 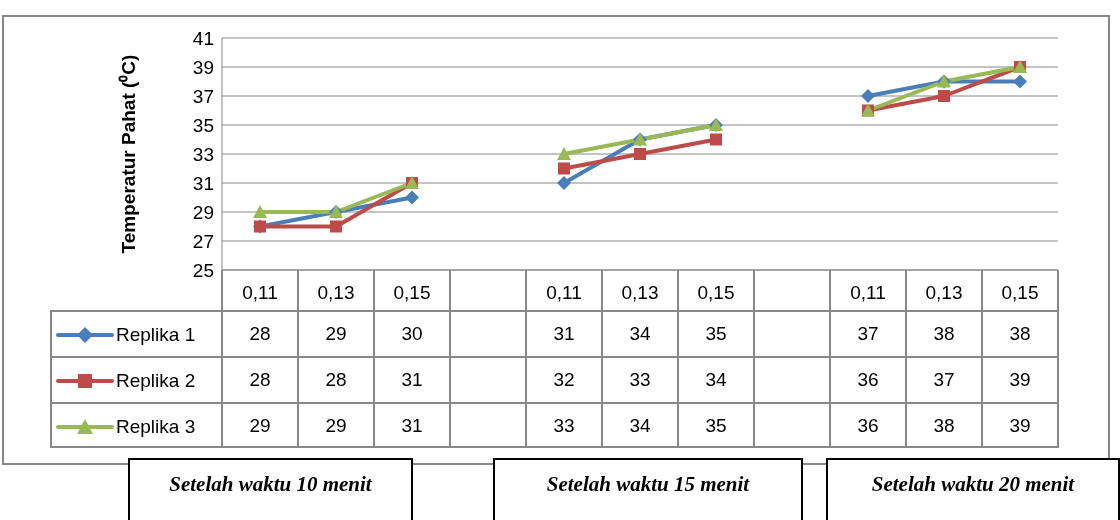 What do you see at coordinates (412, 334) in the screenshot?
I see `data-label: 30` at bounding box center [412, 334].